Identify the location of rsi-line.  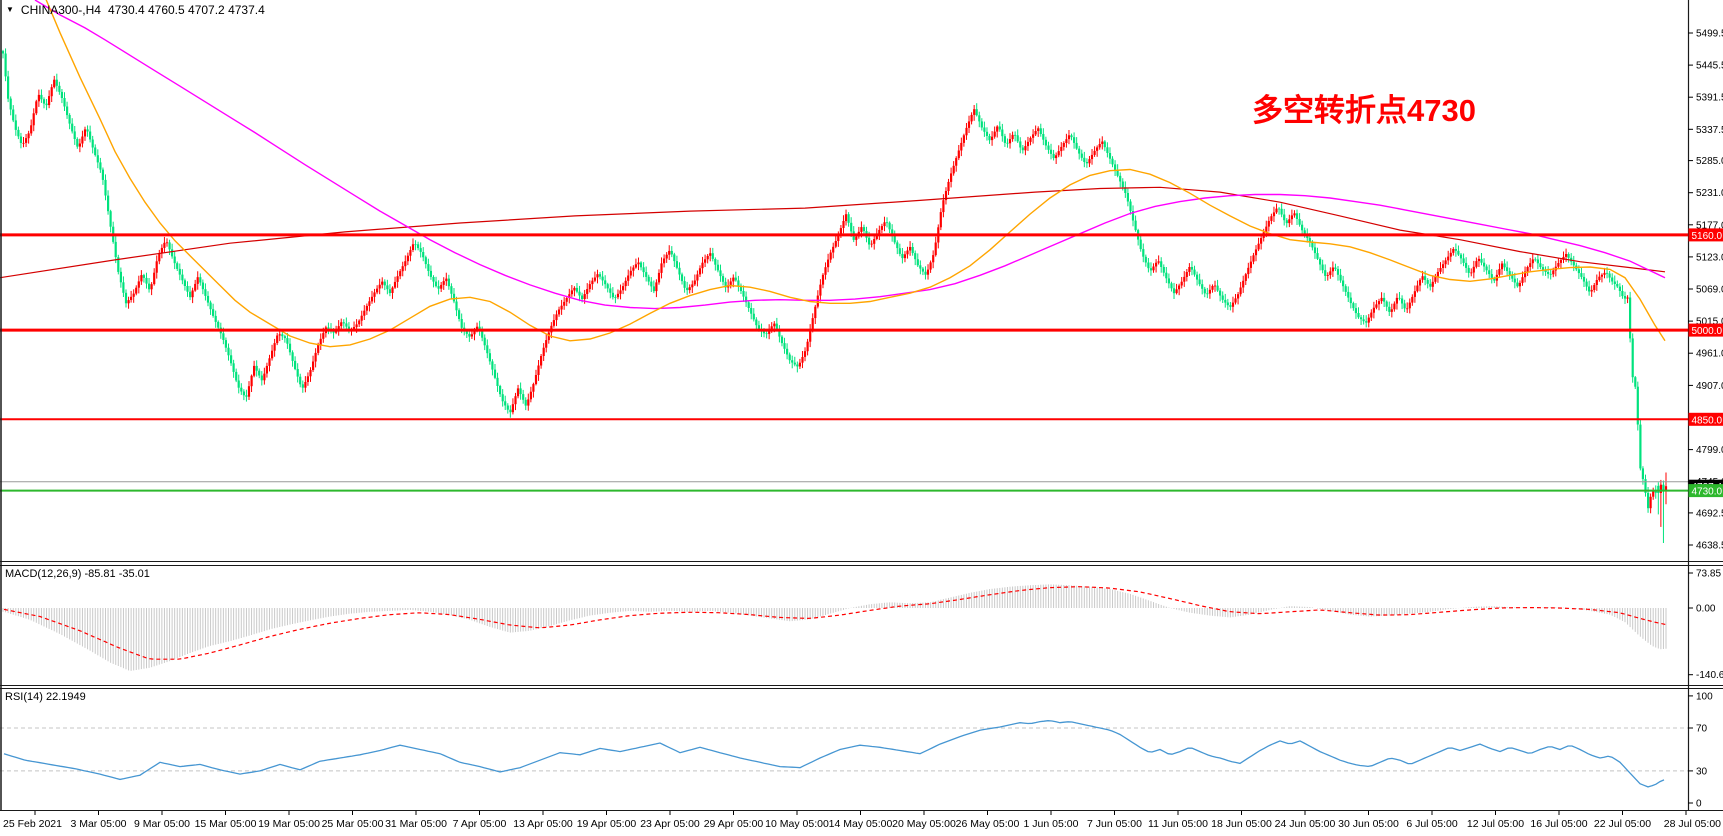
(834, 754).